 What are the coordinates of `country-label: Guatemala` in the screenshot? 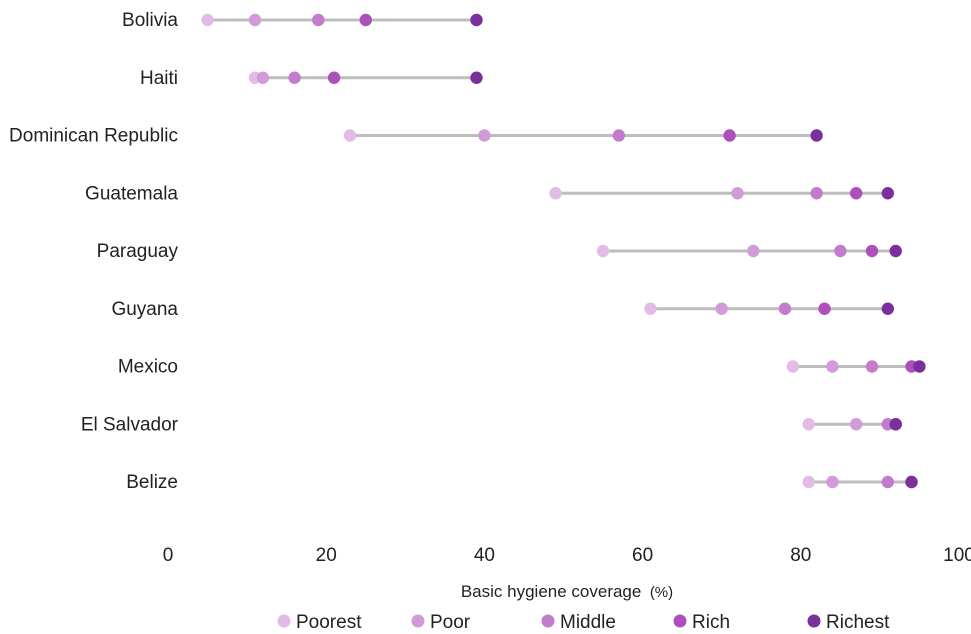 It's located at (131, 193).